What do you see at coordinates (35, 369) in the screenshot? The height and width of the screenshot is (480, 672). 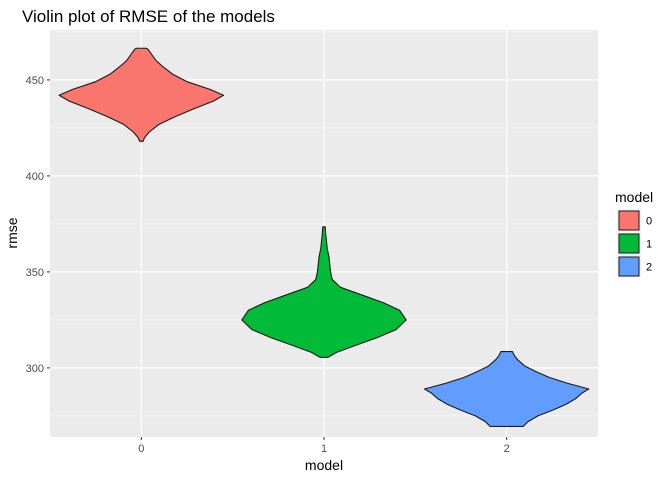 I see `y-tick-label: 300` at bounding box center [35, 369].